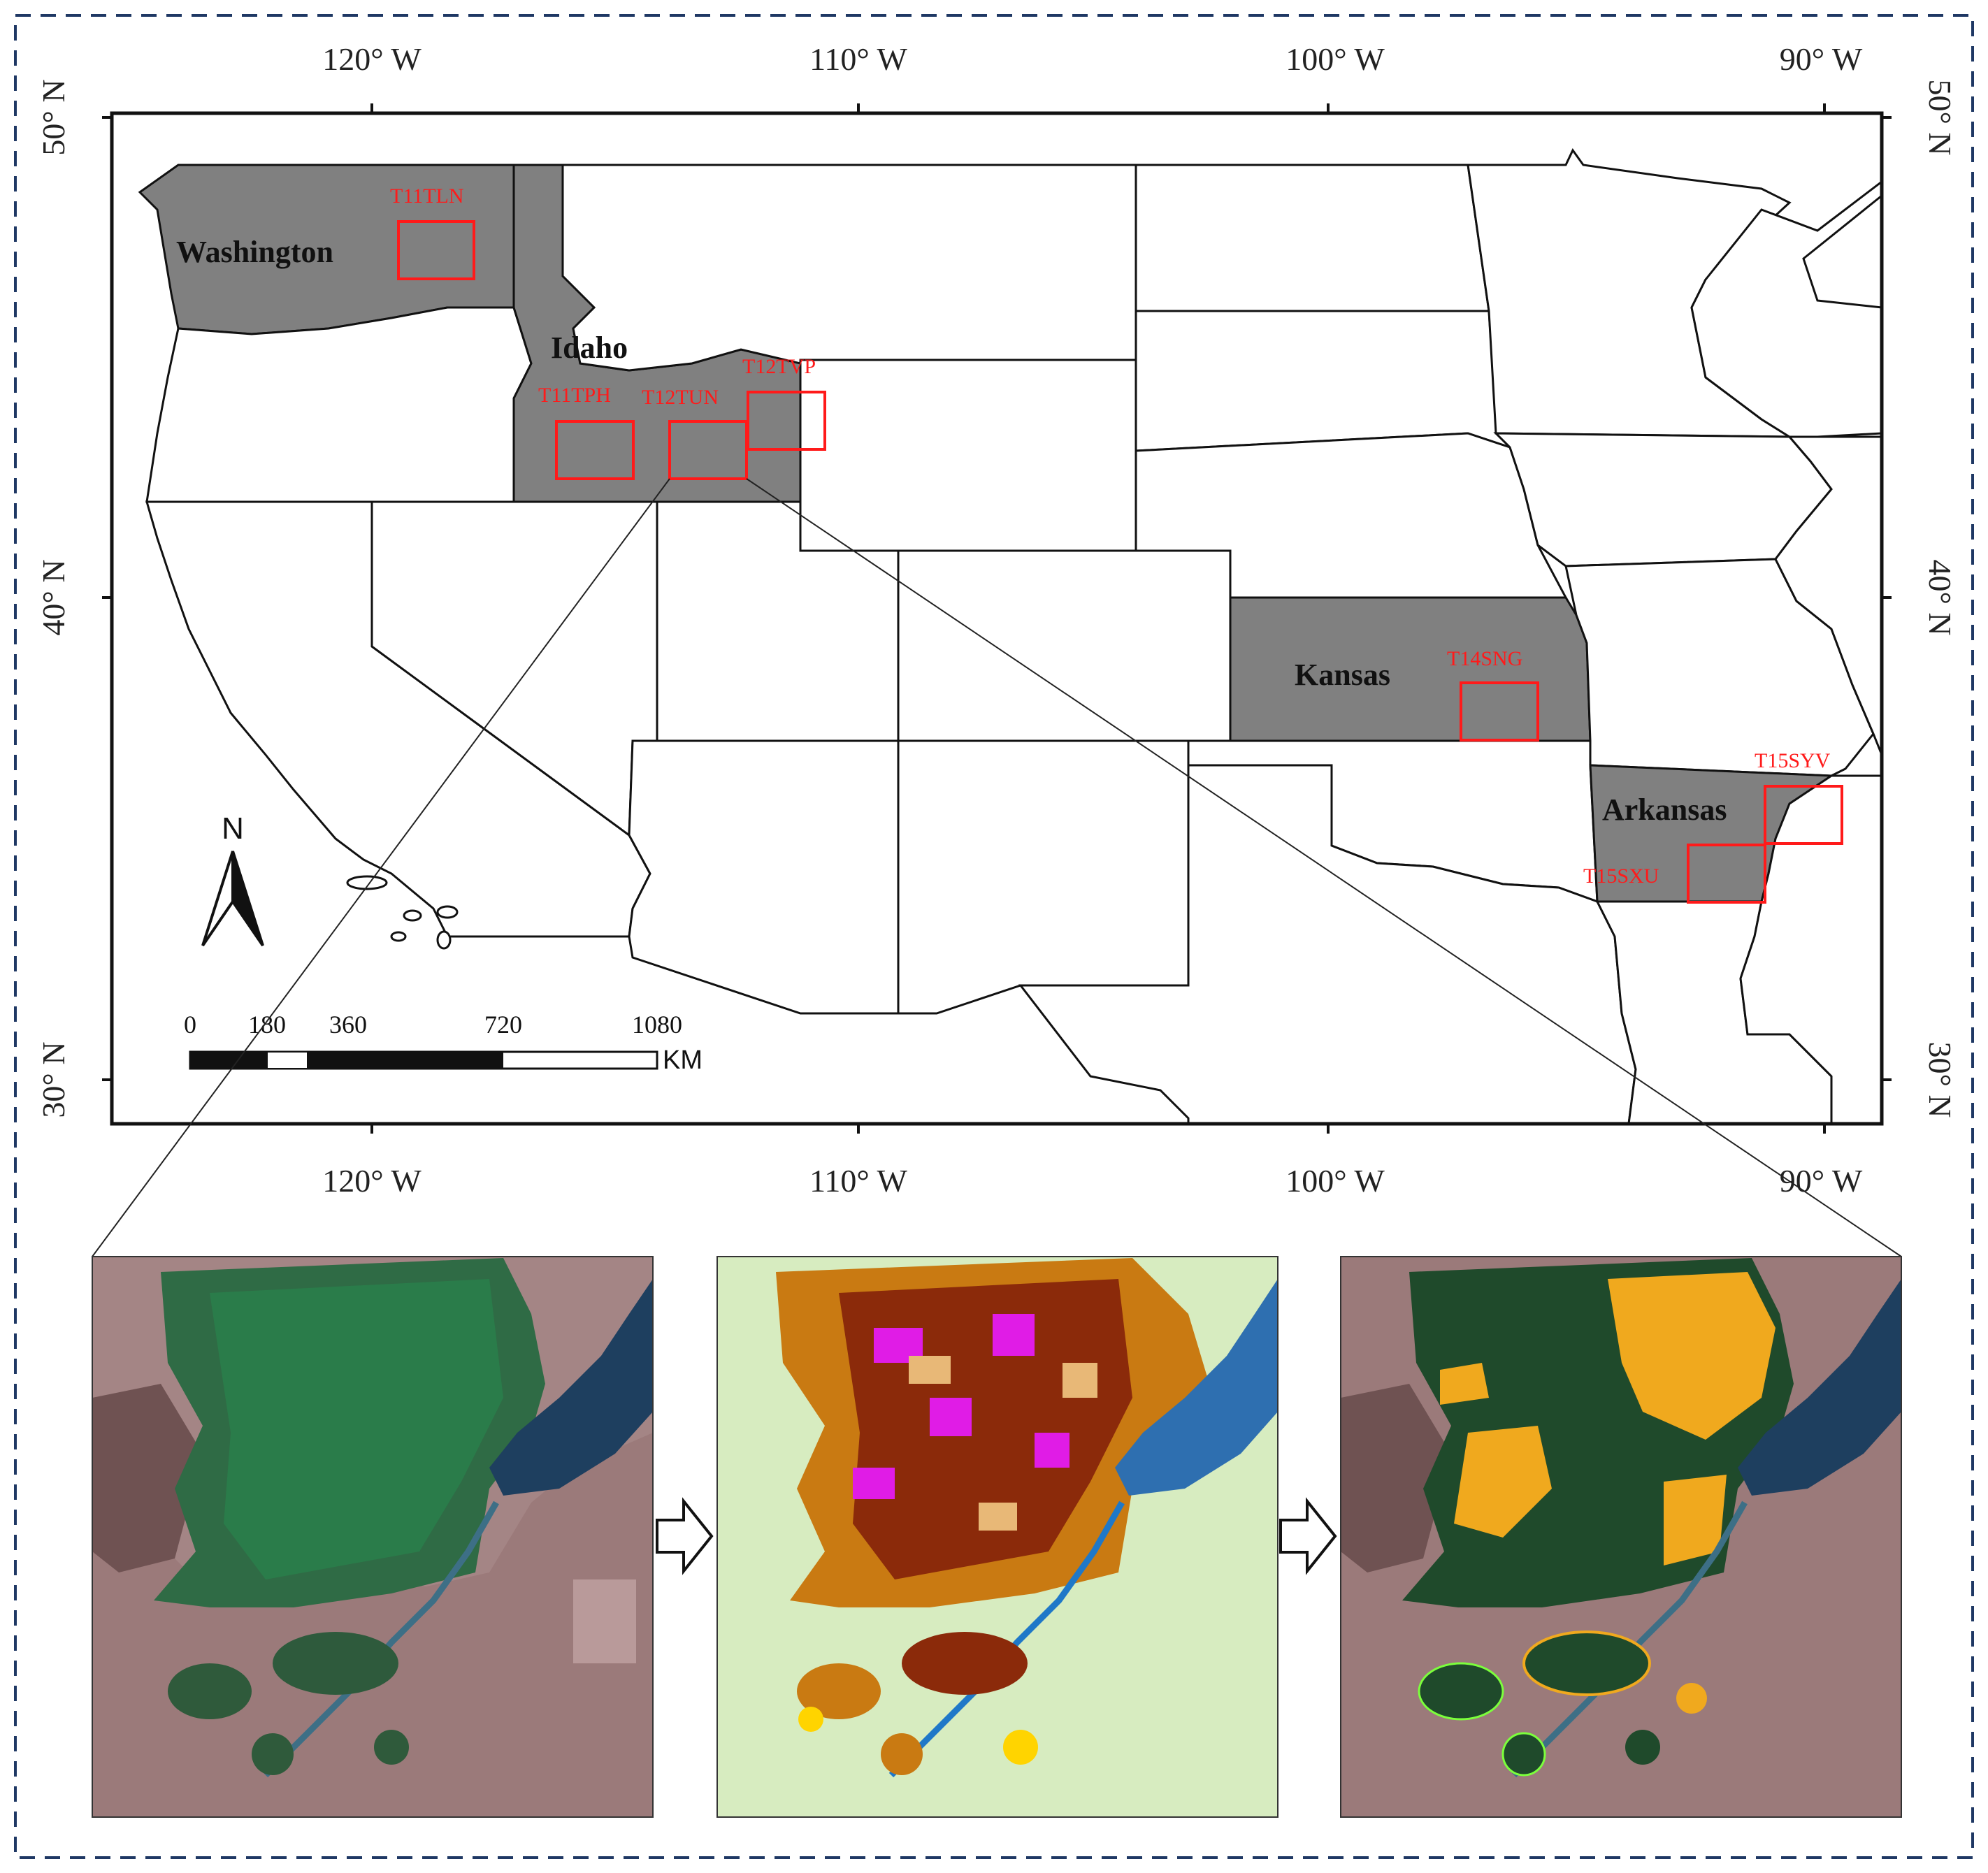 This screenshot has height=1873, width=1988. Describe the element at coordinates (858, 59) in the screenshot. I see `lon-label-top-110: 110° W` at that location.